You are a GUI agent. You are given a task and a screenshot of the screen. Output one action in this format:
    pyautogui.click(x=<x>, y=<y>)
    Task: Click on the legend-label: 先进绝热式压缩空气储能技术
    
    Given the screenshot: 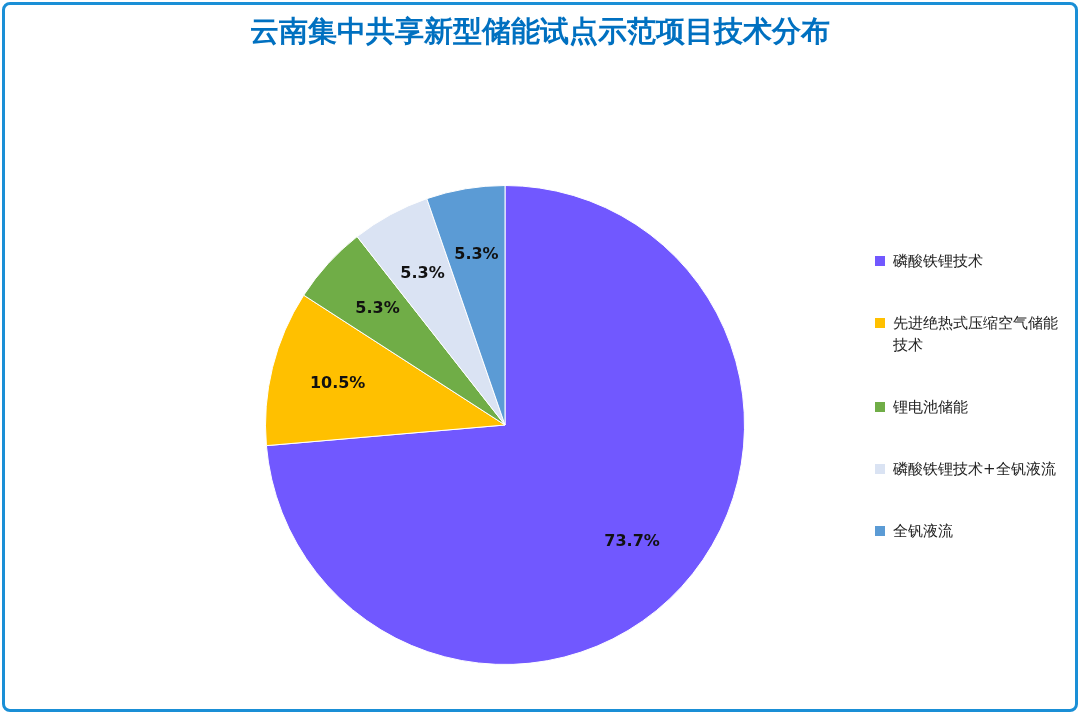 What is the action you would take?
    pyautogui.click(x=976, y=334)
    